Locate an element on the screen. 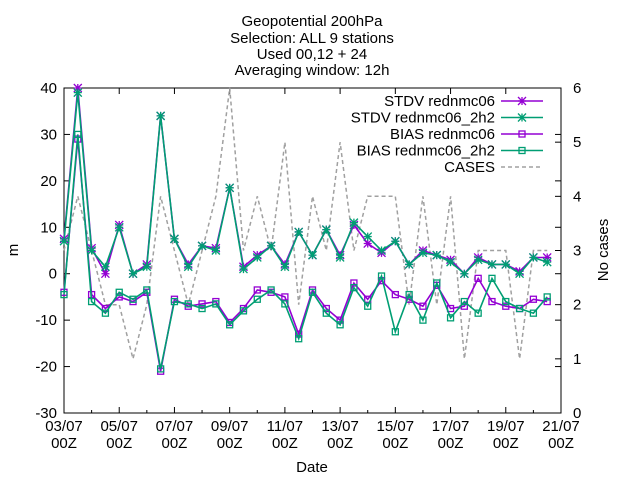 This screenshot has width=640, height=480. title-line-4: Averaging window: 12h is located at coordinates (312, 70).